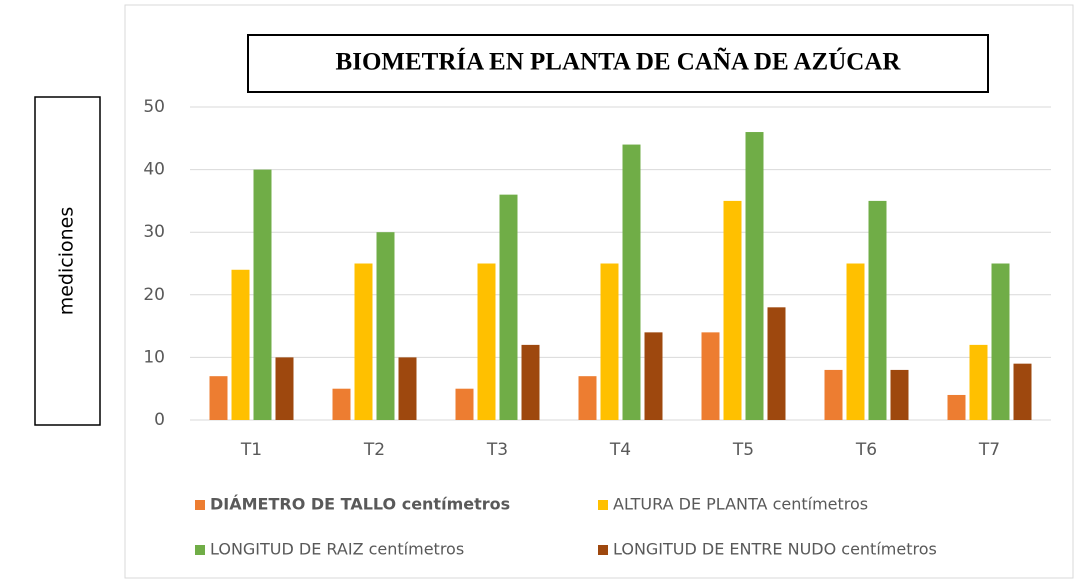 The width and height of the screenshot is (1075, 580). Describe the element at coordinates (360, 504) in the screenshot. I see `legend-label: DIÁMETRO DE TALLO centímetros` at that location.